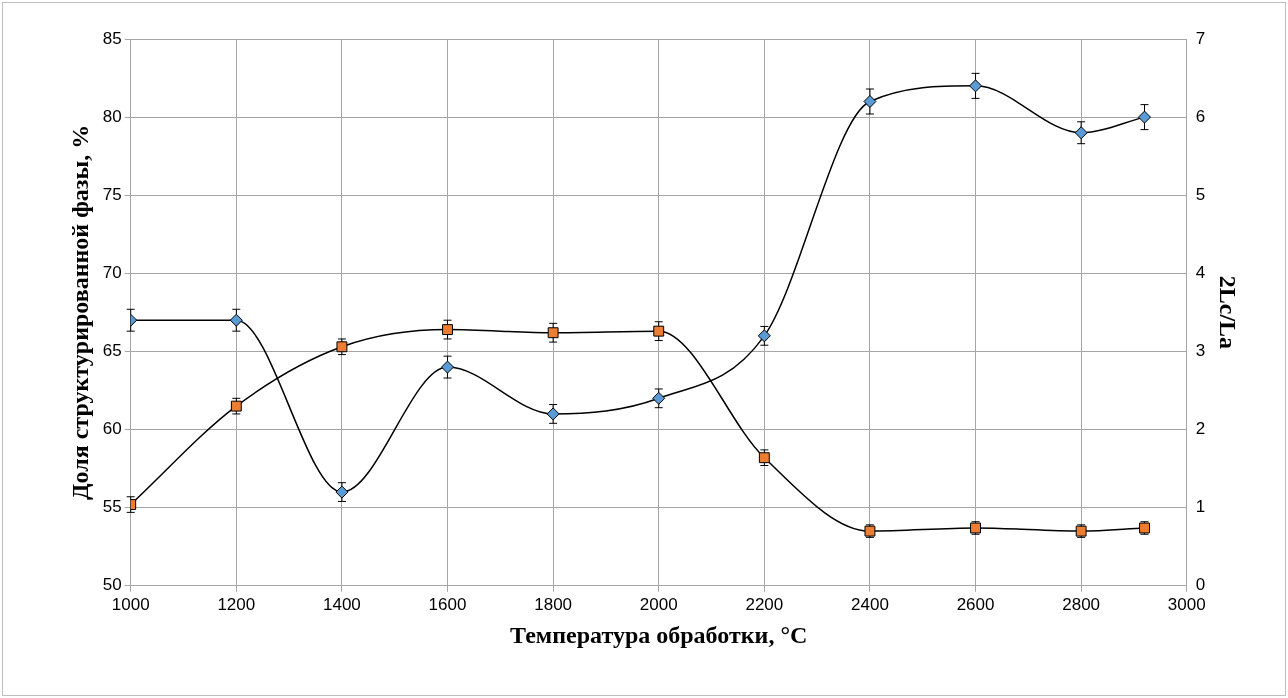 Image resolution: width=1288 pixels, height=698 pixels. What do you see at coordinates (112, 507) in the screenshot?
I see `y-tick-label: 55` at bounding box center [112, 507].